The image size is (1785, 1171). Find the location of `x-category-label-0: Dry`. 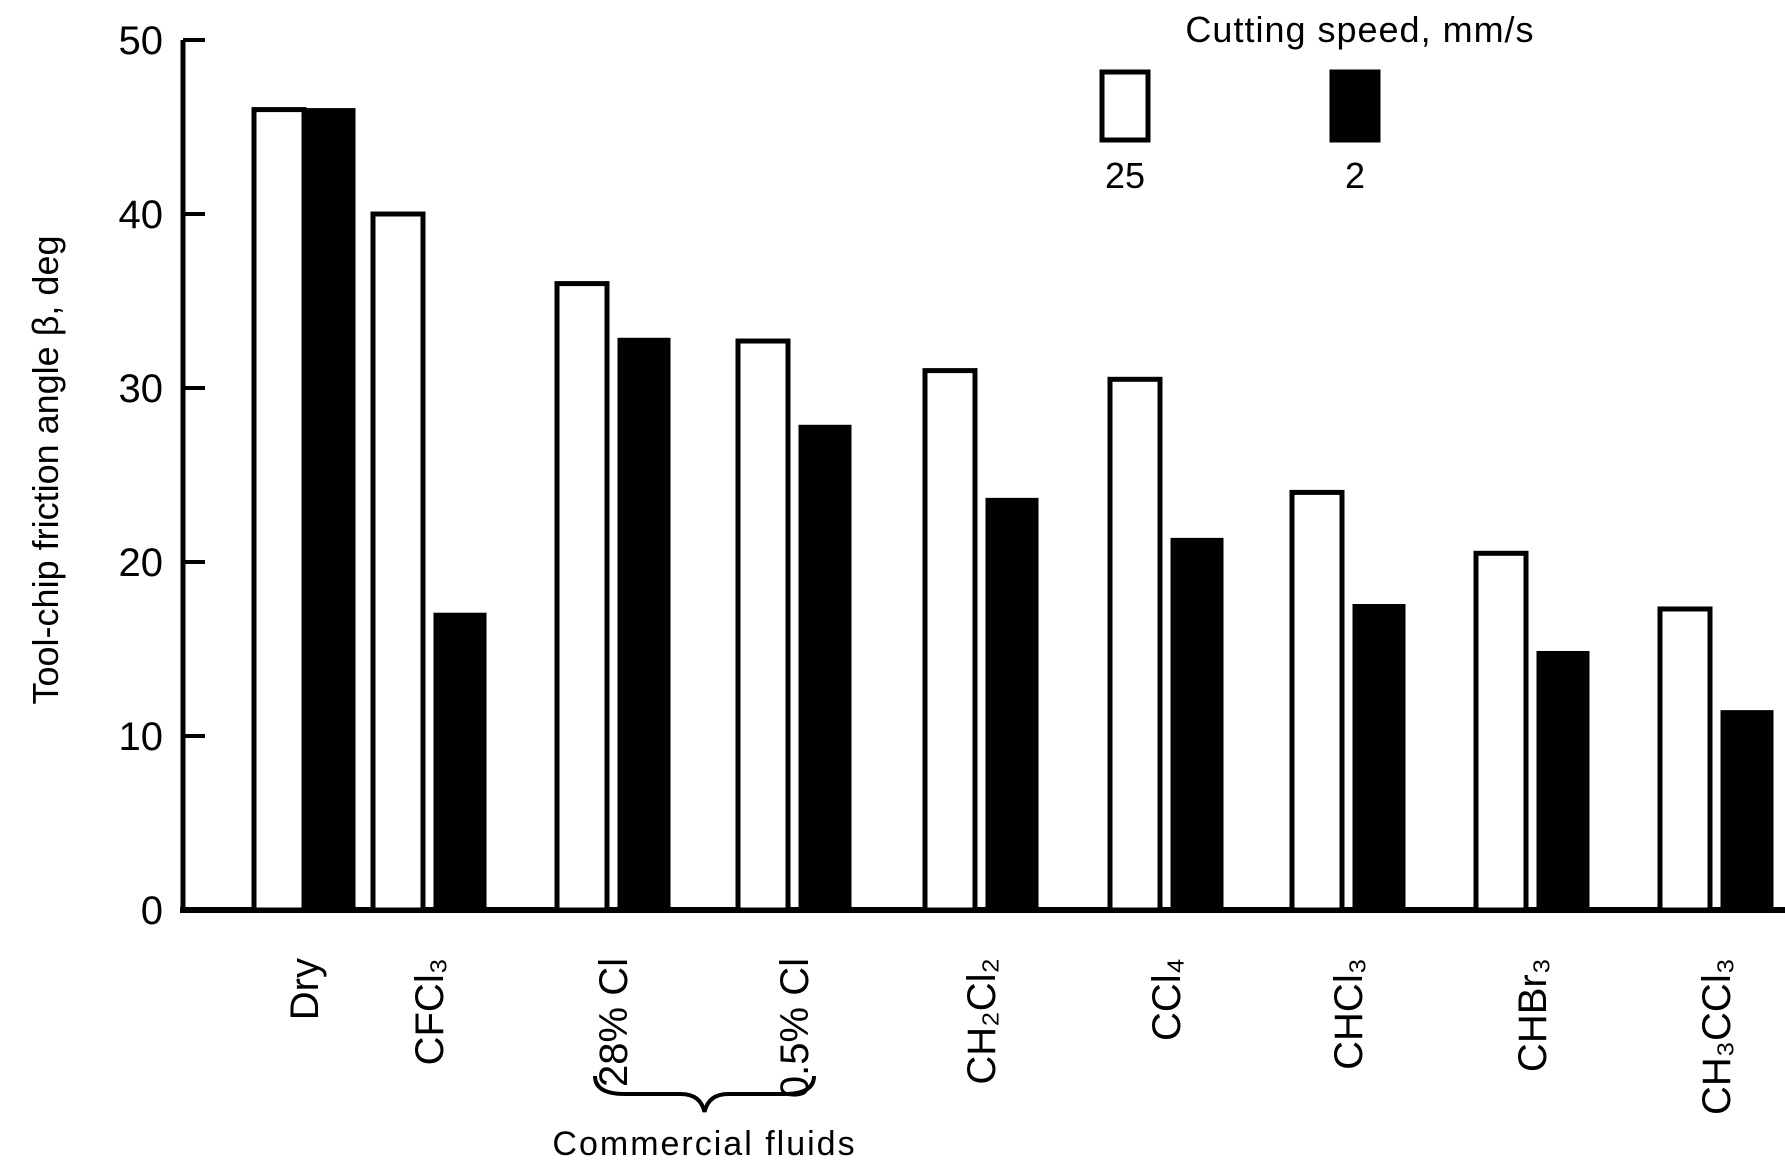

x-category-label-0: Dry is located at coordinates (305, 989).